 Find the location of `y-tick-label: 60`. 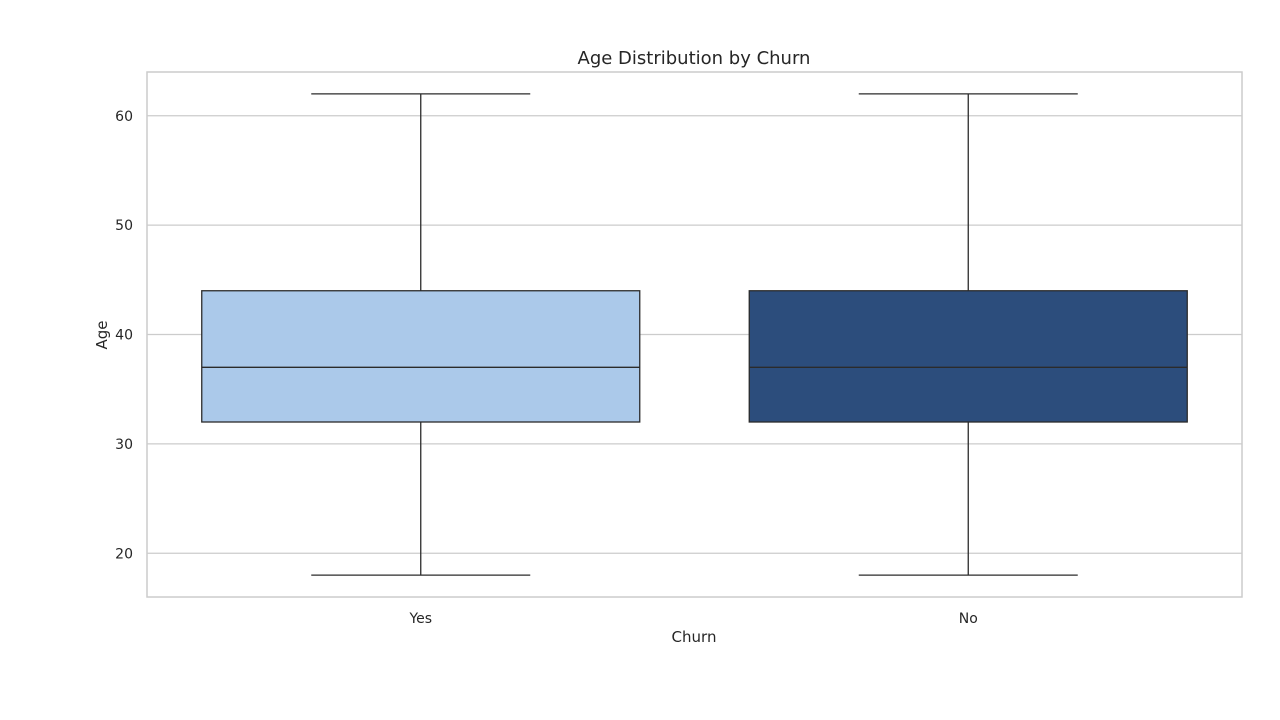

y-tick-label: 60 is located at coordinates (124, 117).